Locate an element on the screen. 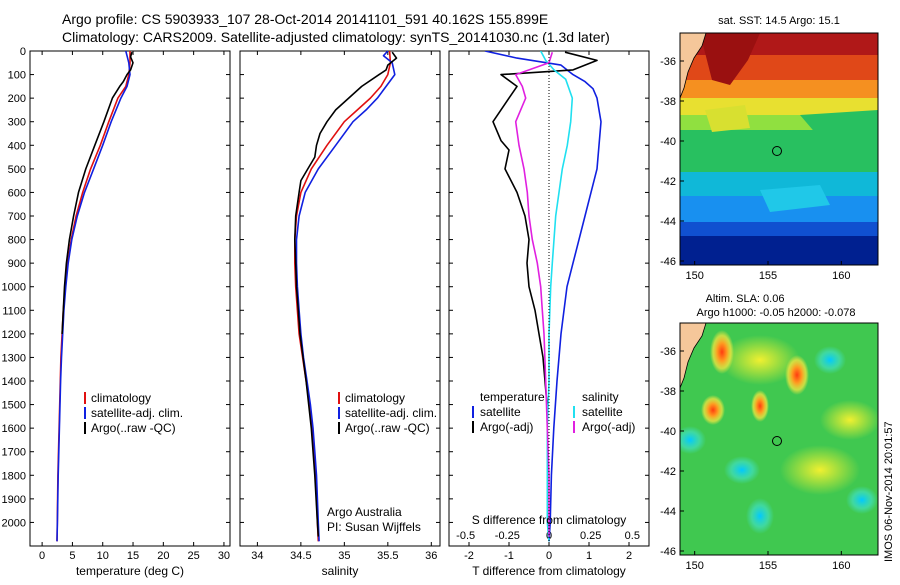 This screenshot has width=900, height=585. legend-label-t-satellite: satellite is located at coordinates (500, 412).